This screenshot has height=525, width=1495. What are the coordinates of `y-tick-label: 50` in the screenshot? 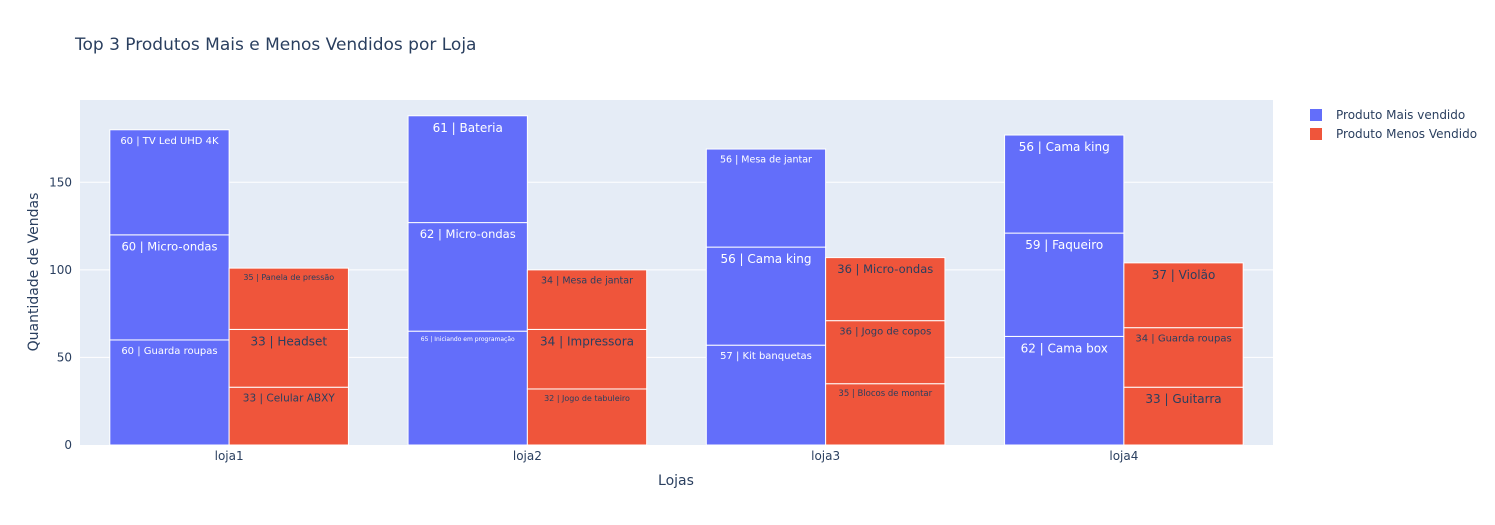 It's located at (64, 357).